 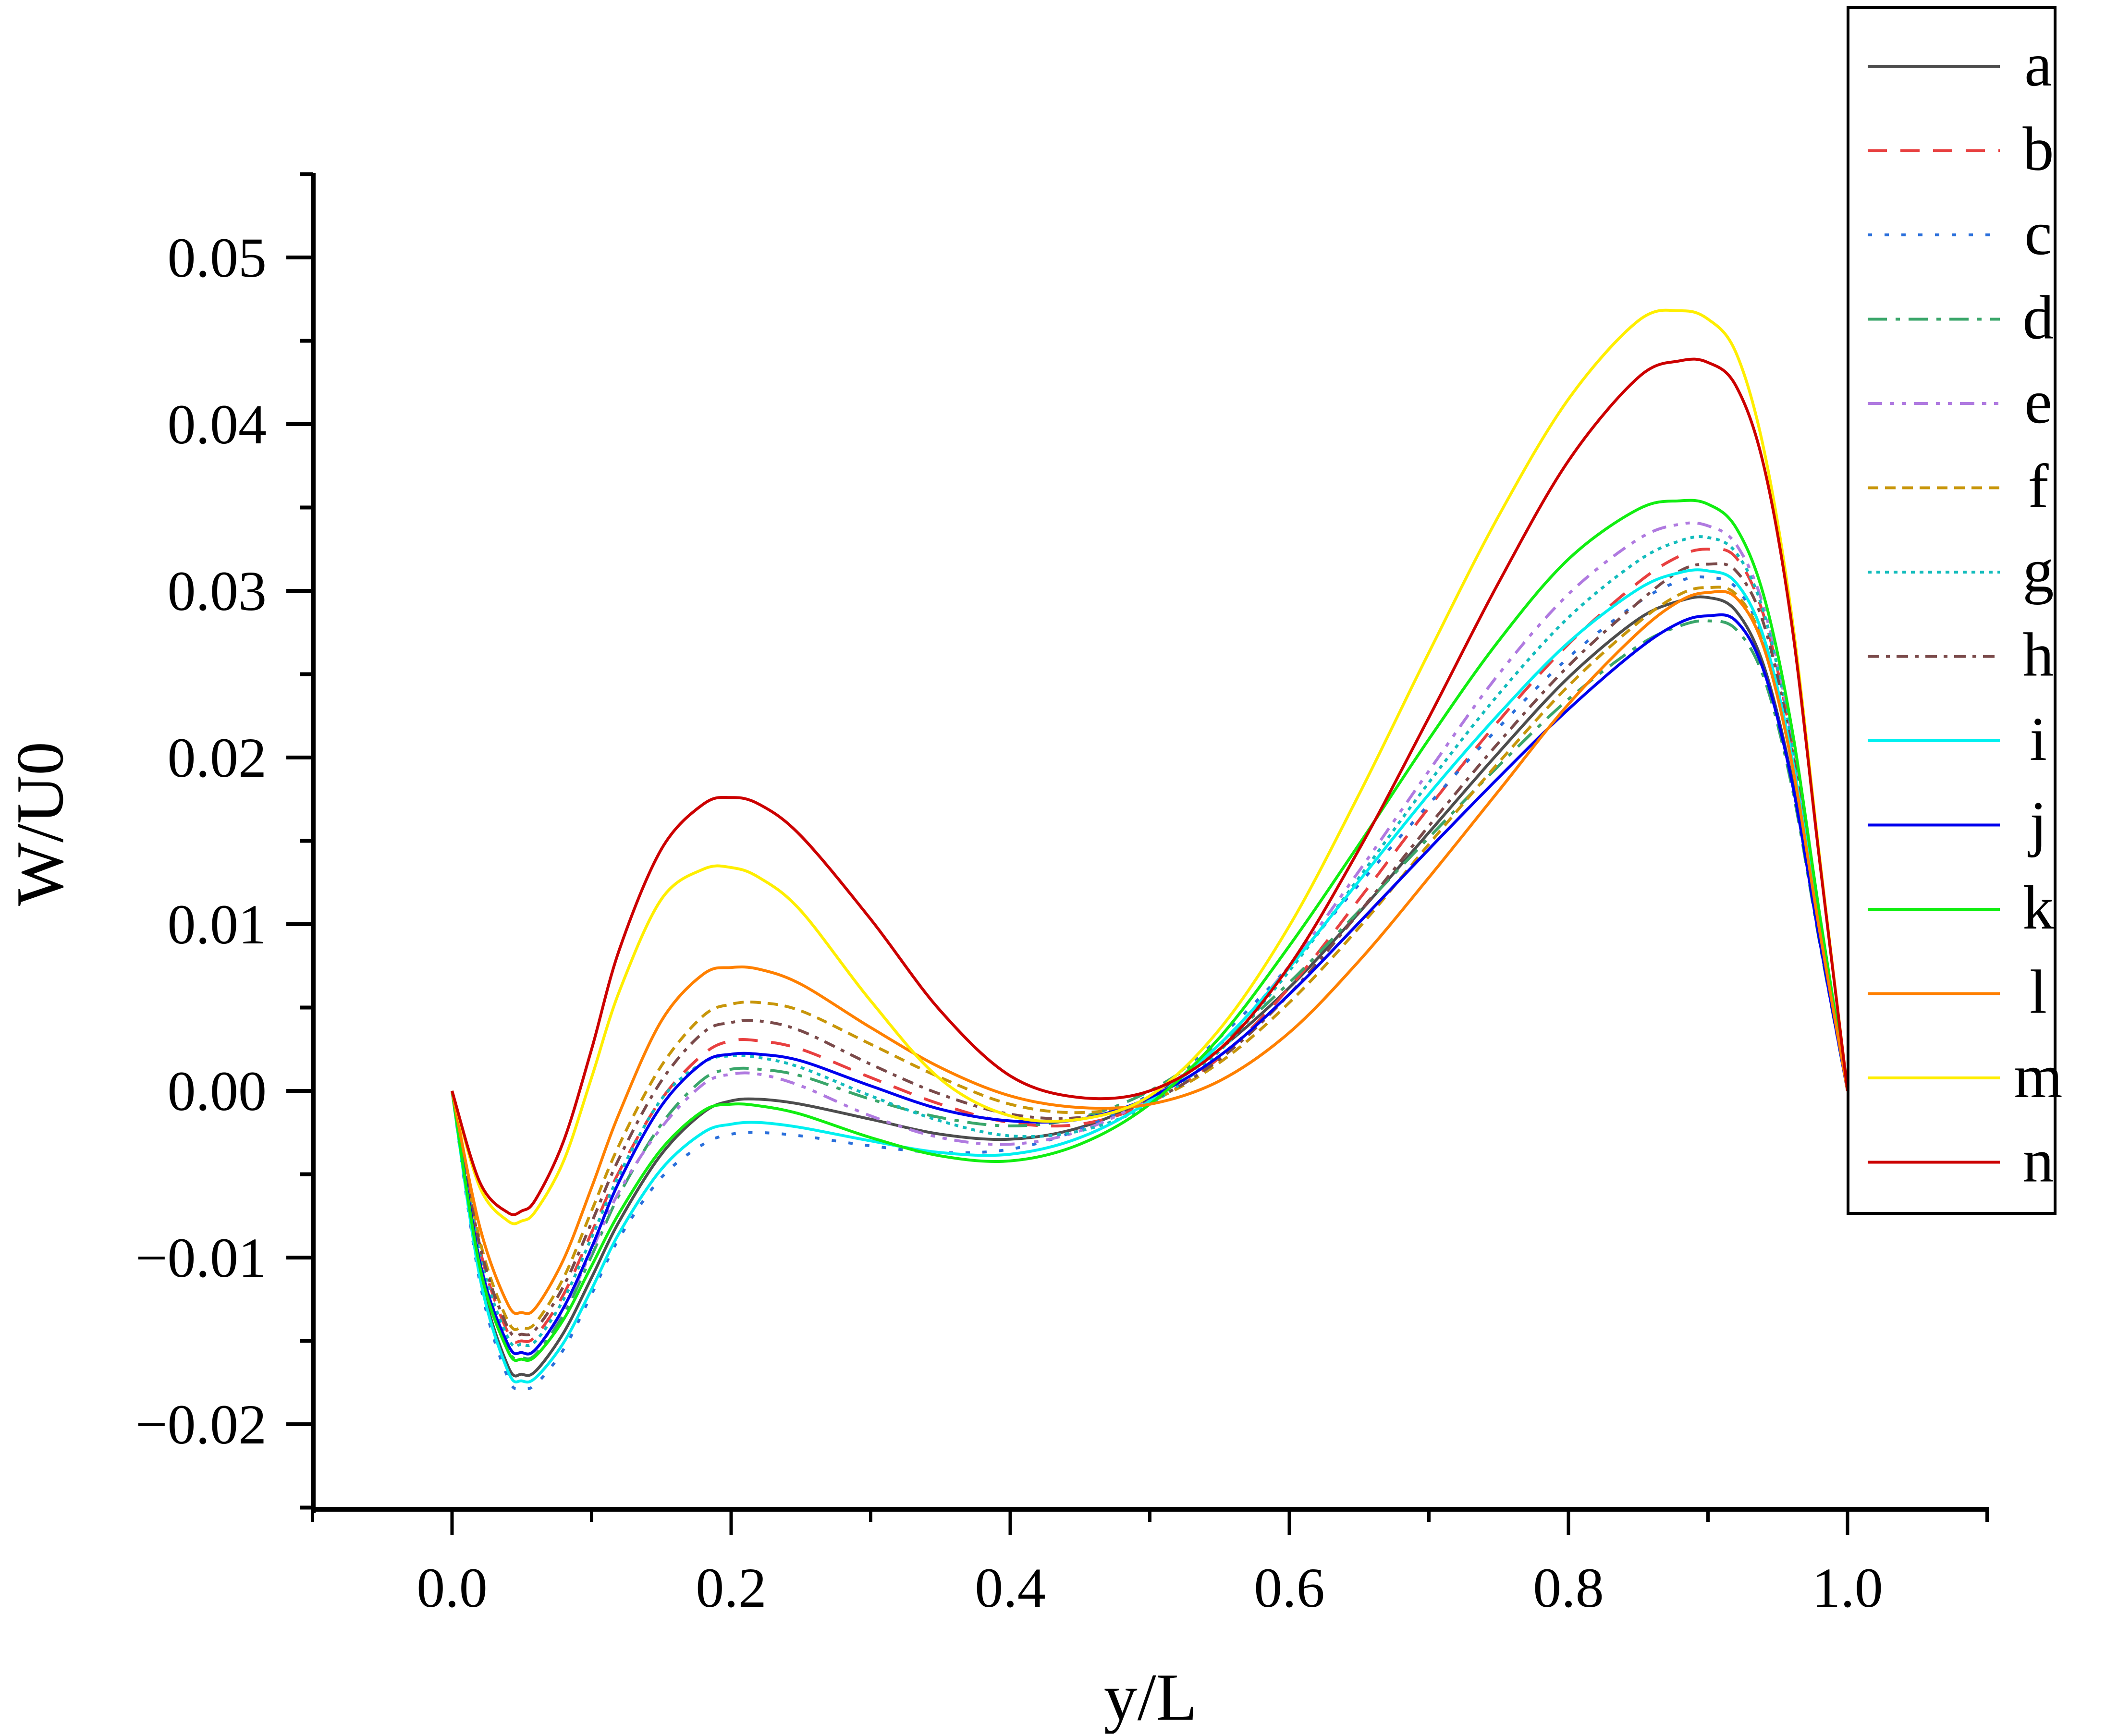 I want to click on legend-item-d: d, so click(x=1961, y=318).